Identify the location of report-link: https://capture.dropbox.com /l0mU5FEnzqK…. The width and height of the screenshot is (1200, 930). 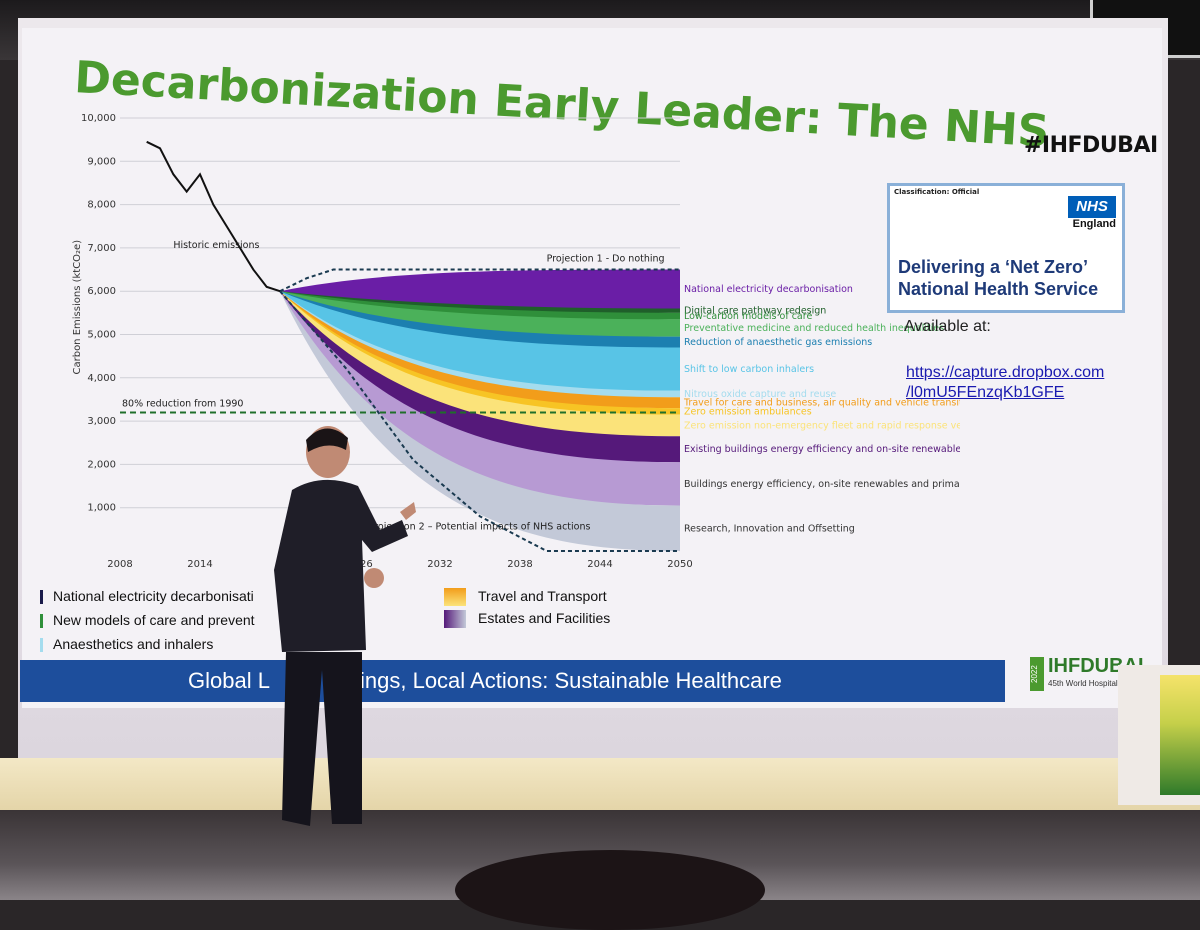
(1005, 383).